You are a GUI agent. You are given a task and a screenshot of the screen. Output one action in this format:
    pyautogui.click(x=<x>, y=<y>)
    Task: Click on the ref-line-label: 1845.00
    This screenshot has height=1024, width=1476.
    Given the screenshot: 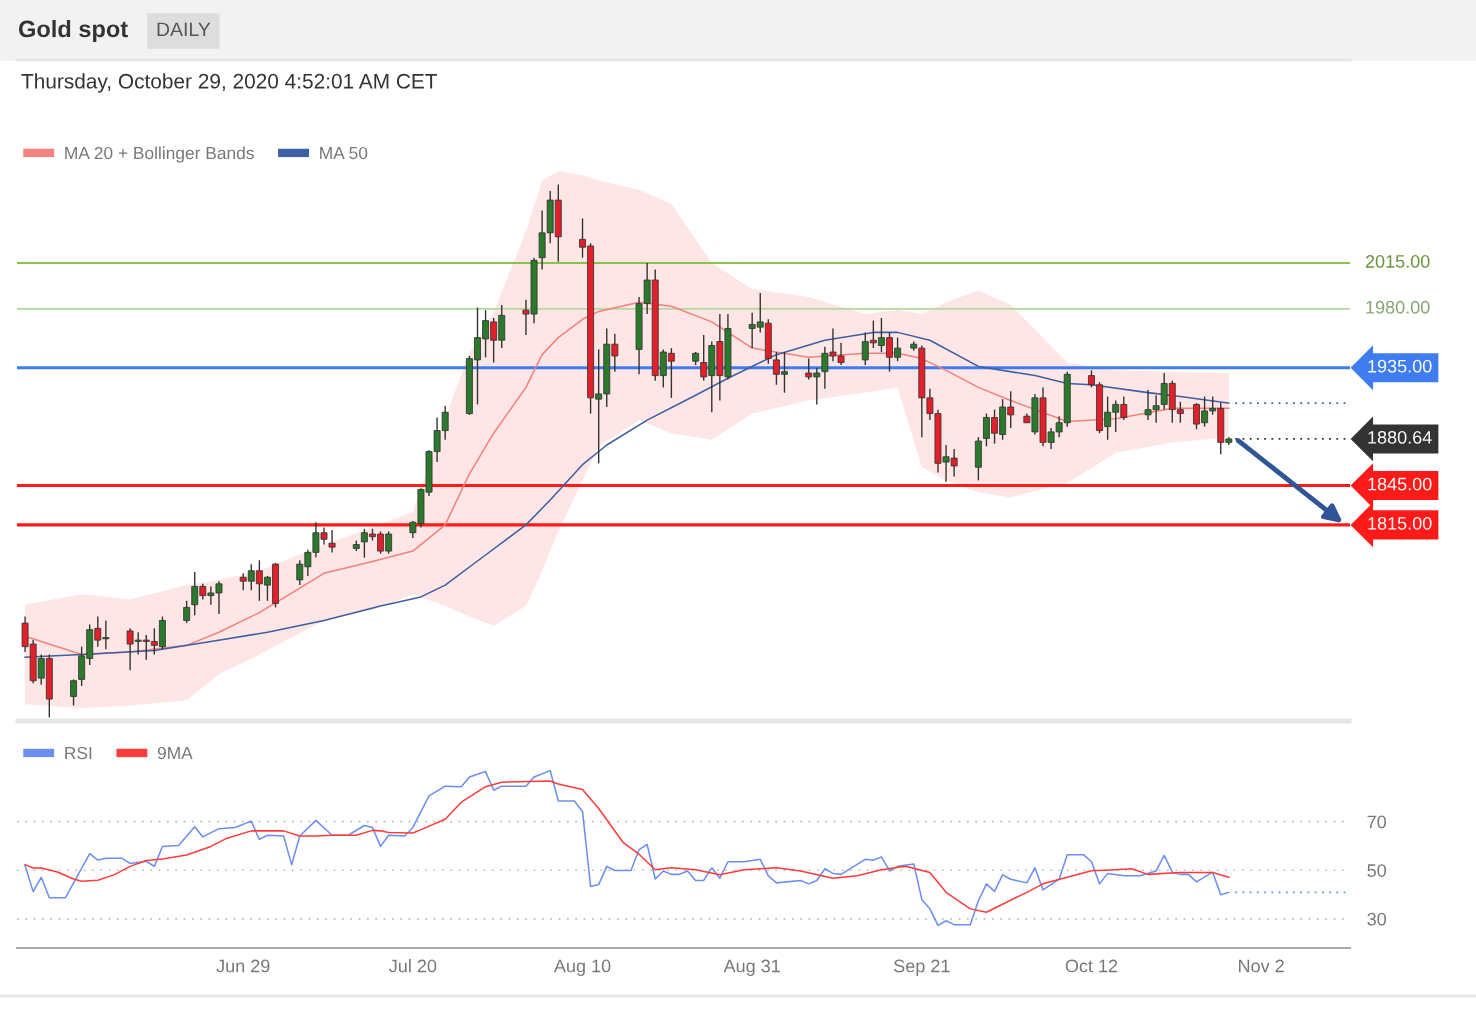 What is the action you would take?
    pyautogui.click(x=1400, y=484)
    